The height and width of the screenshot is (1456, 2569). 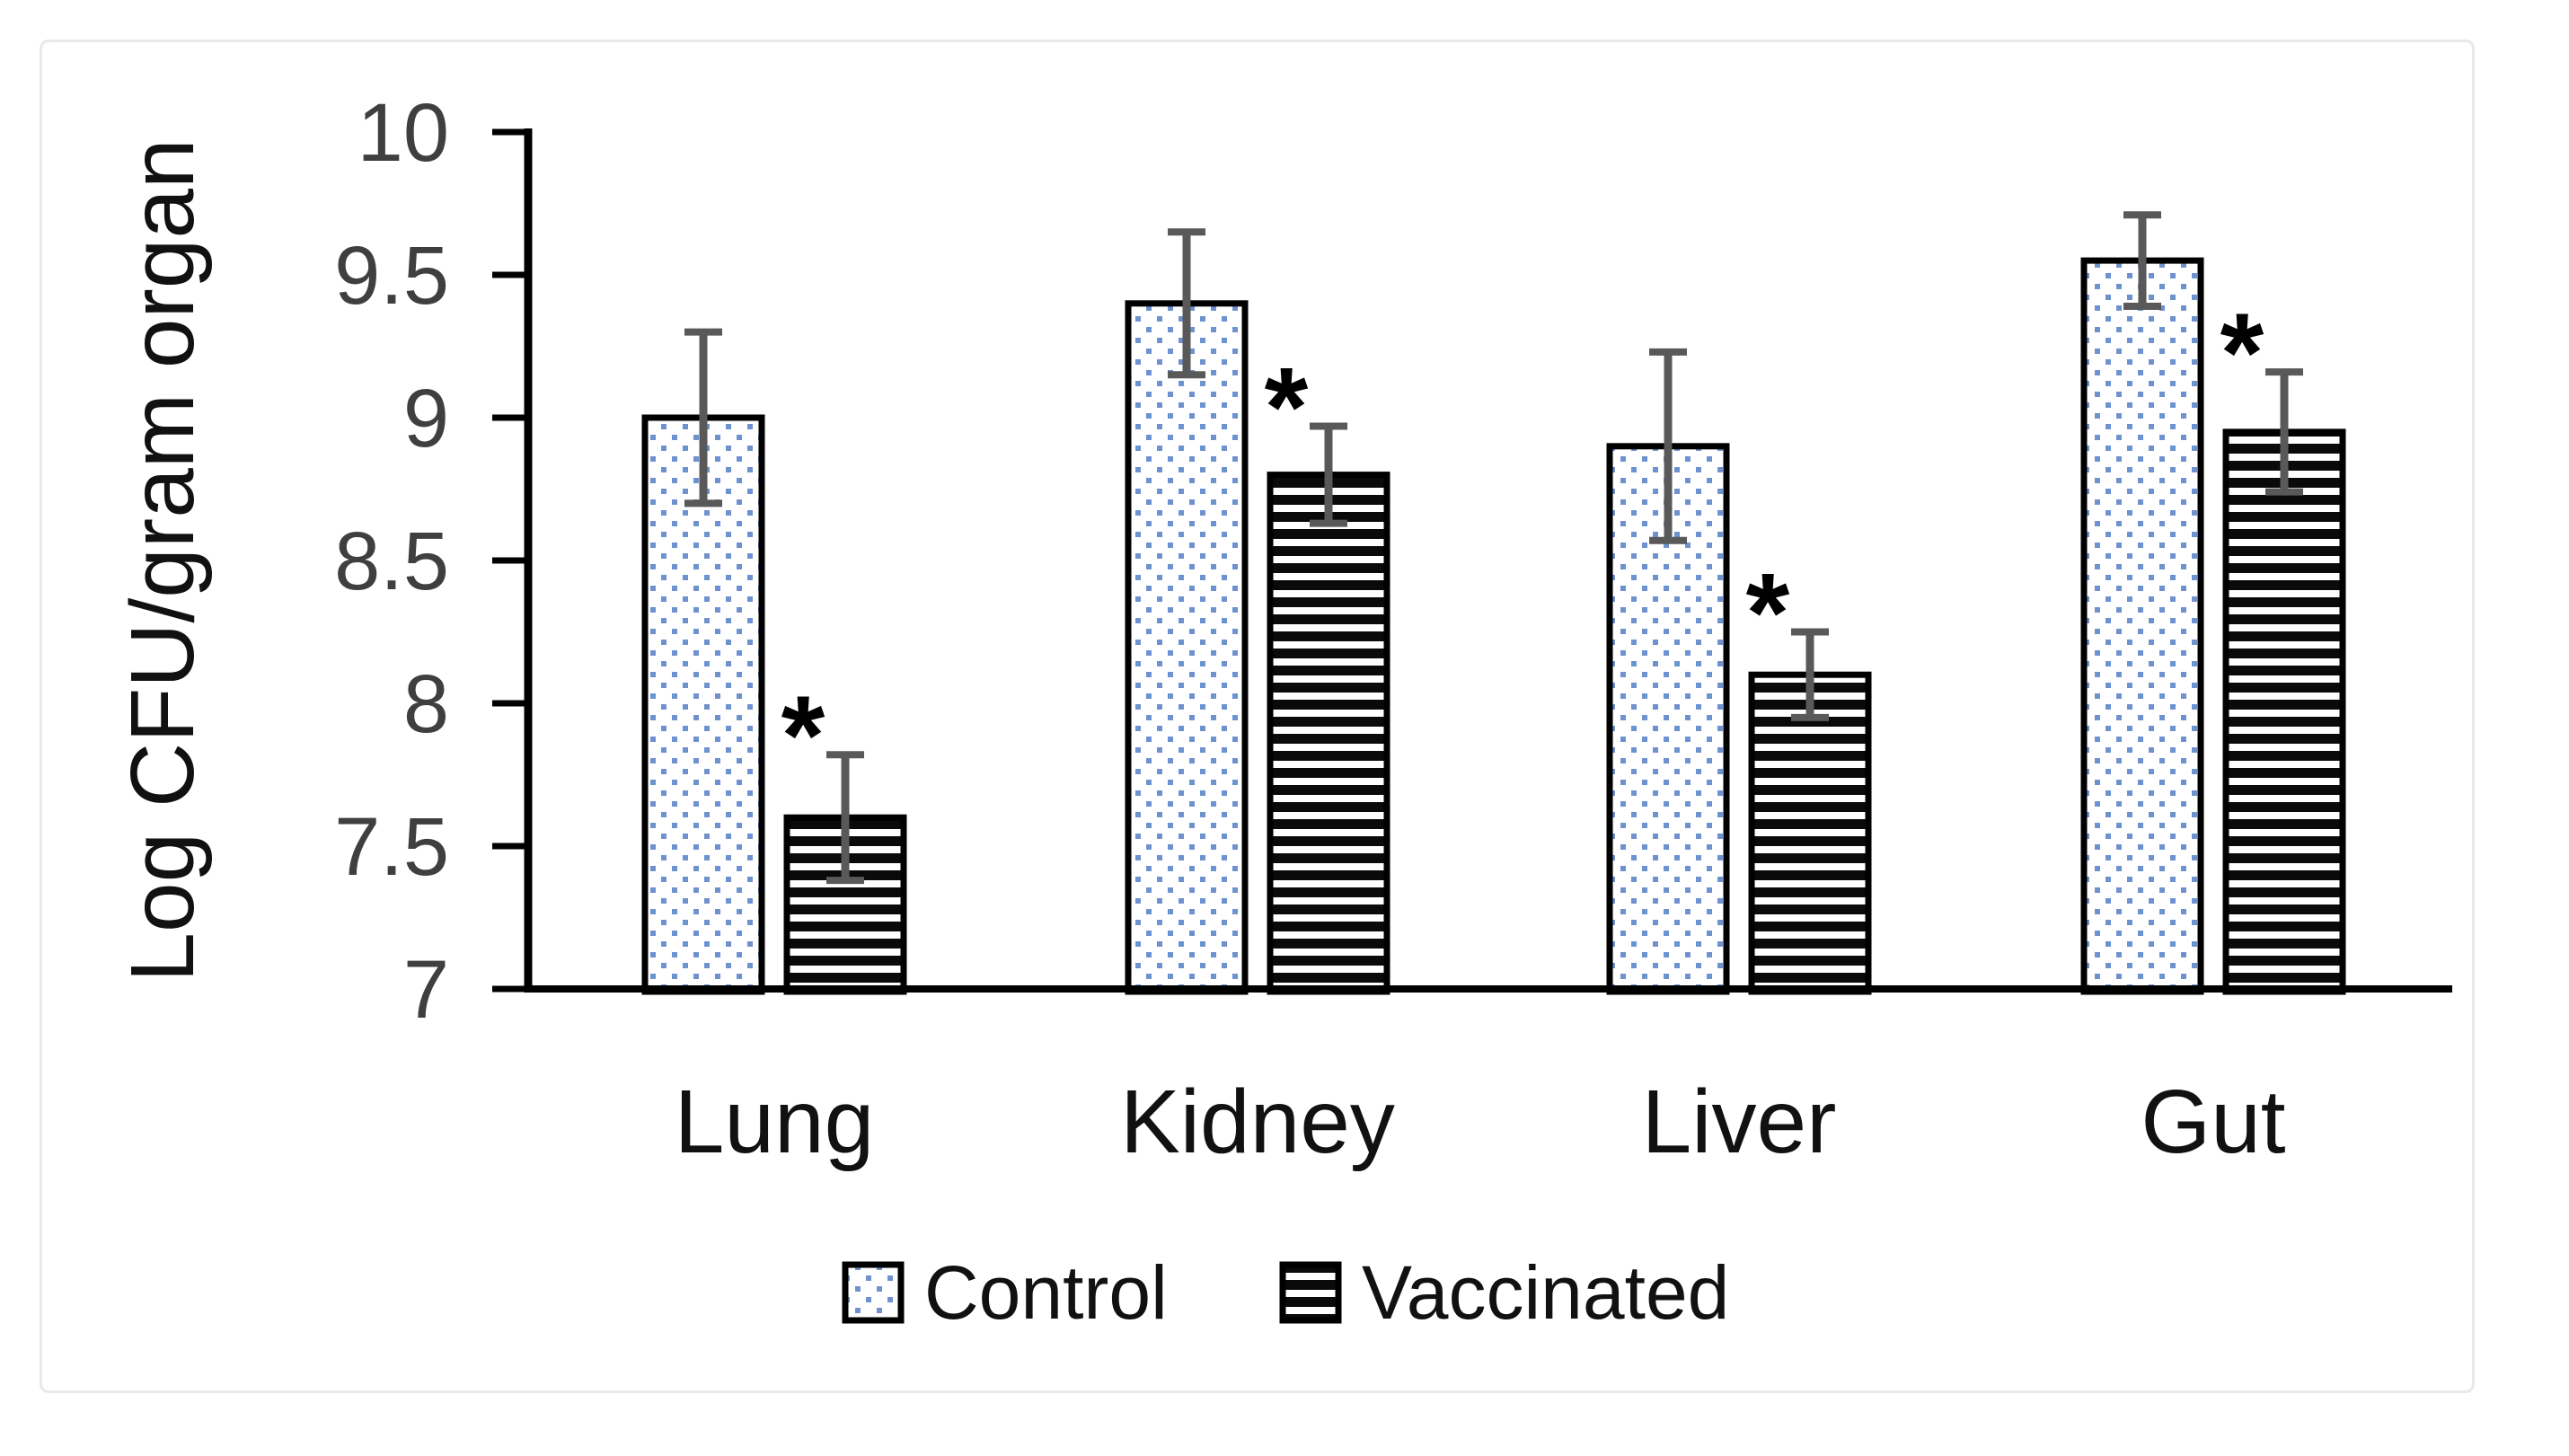 I want to click on legend-label-vaccinated: Vaccinated, so click(x=1546, y=1292).